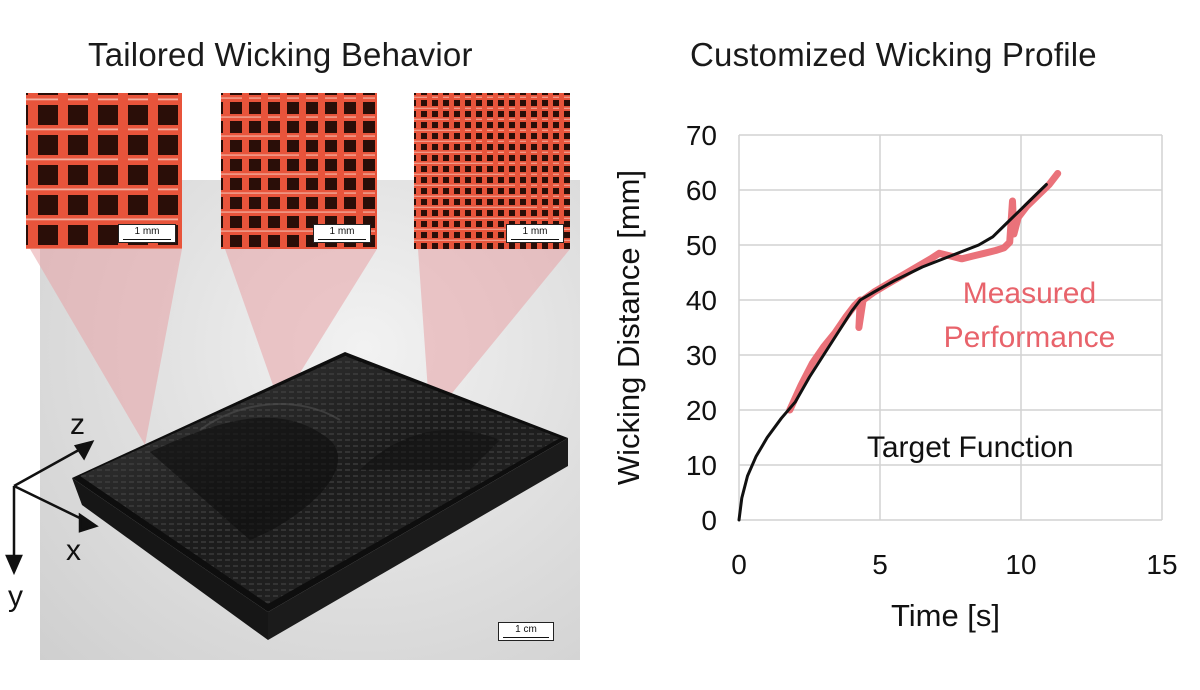 Image resolution: width=1200 pixels, height=690 pixels. Describe the element at coordinates (52, 508) in the screenshot. I see `coordinate-axes-icon` at that location.